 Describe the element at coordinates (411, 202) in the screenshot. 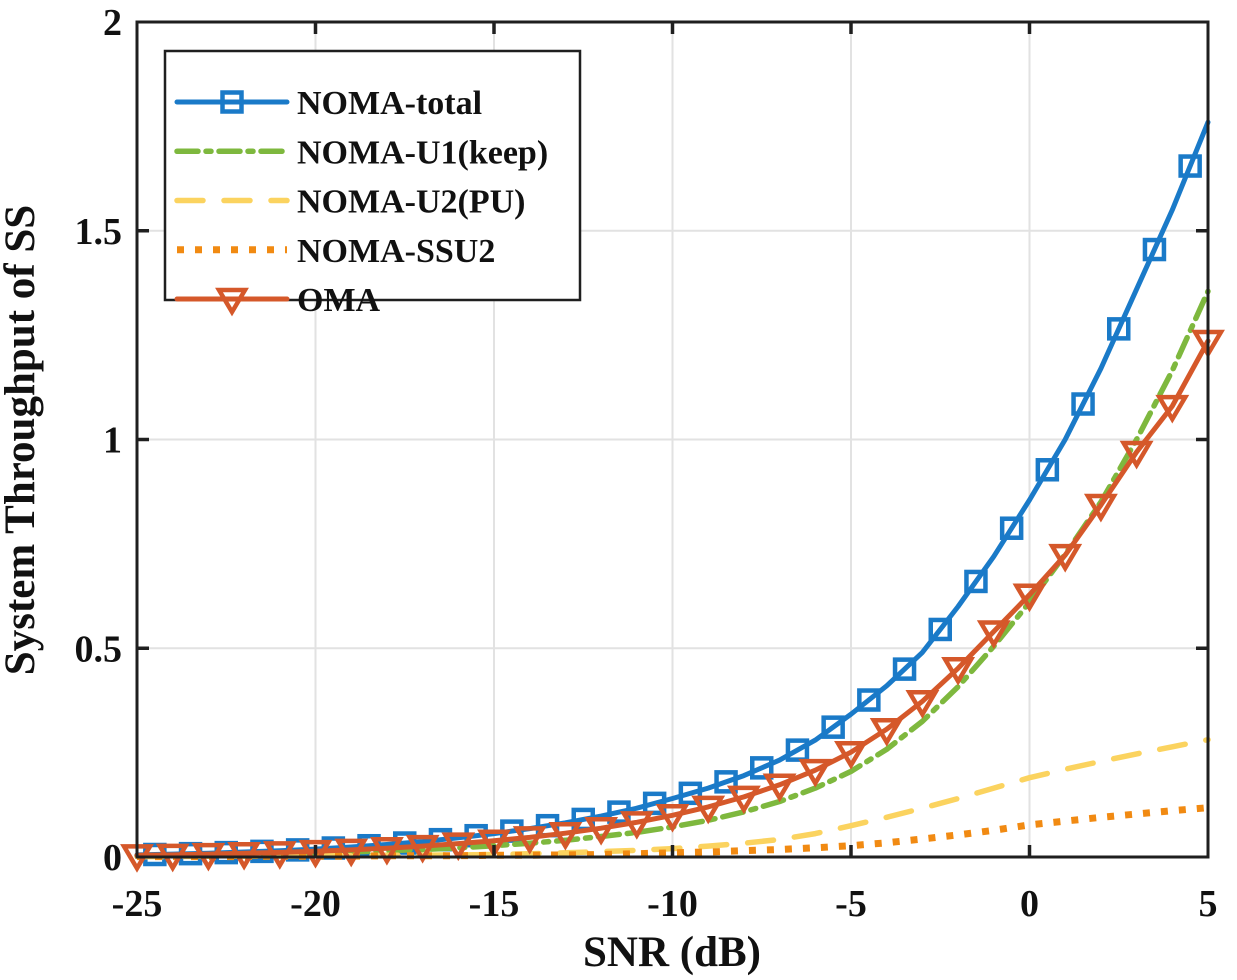

I see `legend-label: NOMA-U2(PU)` at that location.